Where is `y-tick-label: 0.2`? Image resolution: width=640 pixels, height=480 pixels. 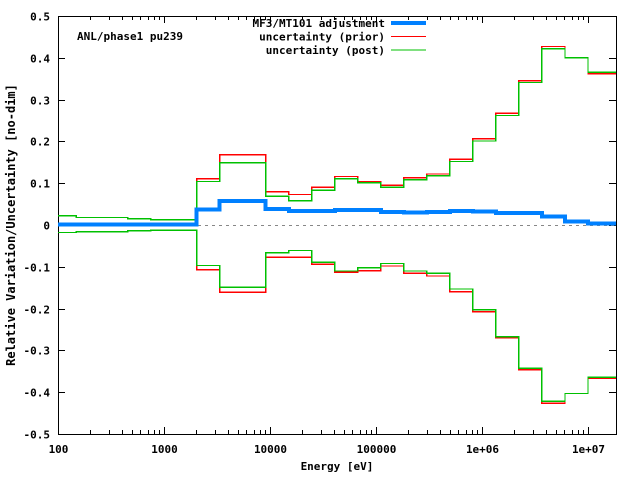 y-tick-label: 0.2 is located at coordinates (40, 142).